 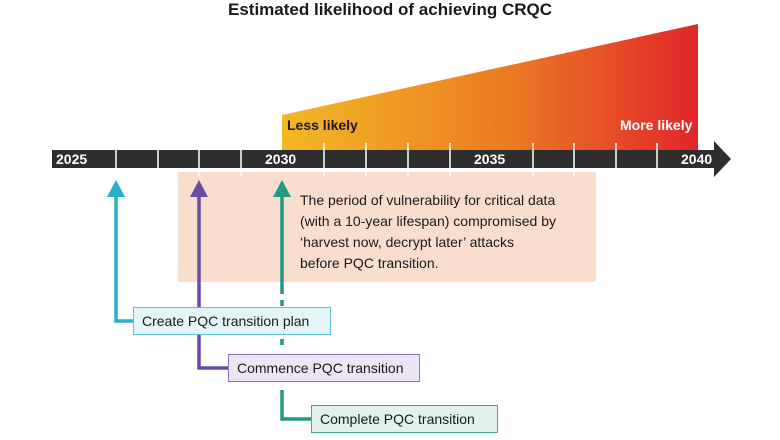 I want to click on timeline-axis-arrow, so click(x=391, y=159).